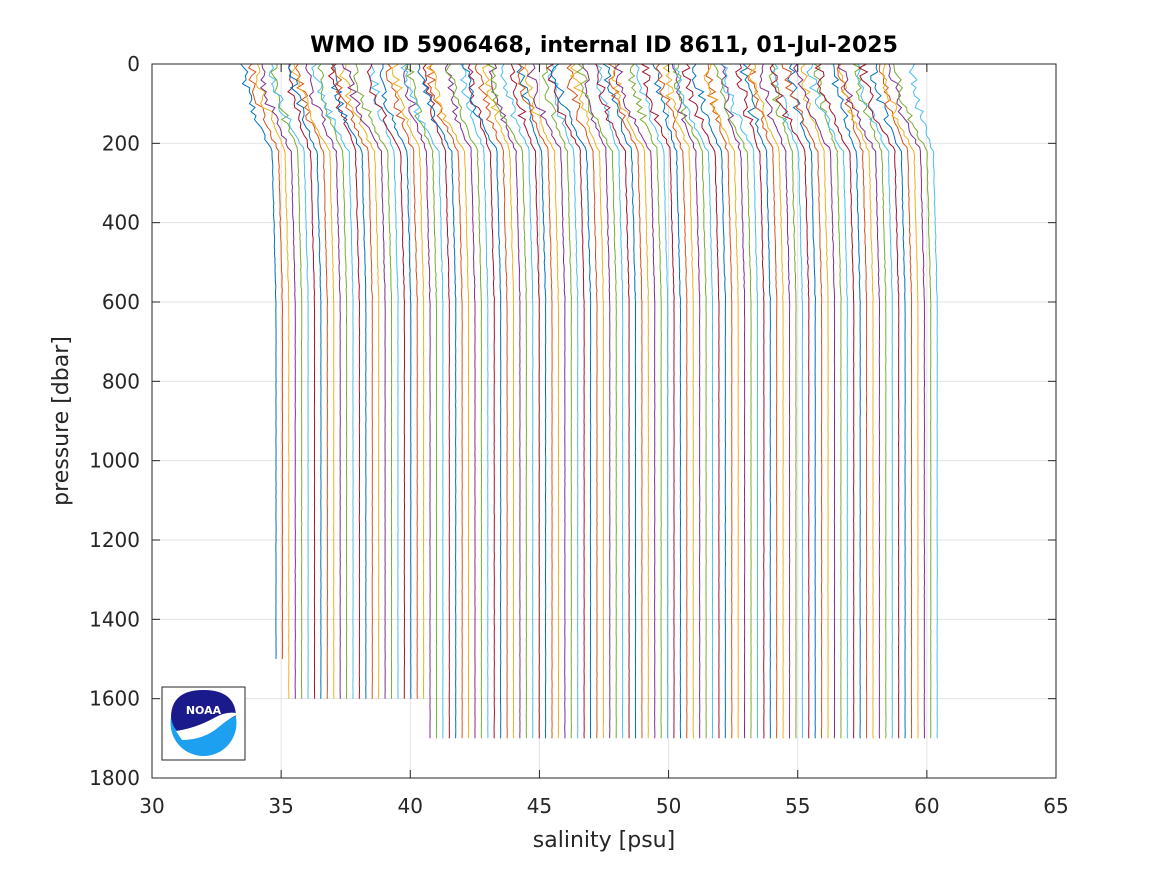  What do you see at coordinates (151, 806) in the screenshot?
I see `x-tick-label: 30` at bounding box center [151, 806].